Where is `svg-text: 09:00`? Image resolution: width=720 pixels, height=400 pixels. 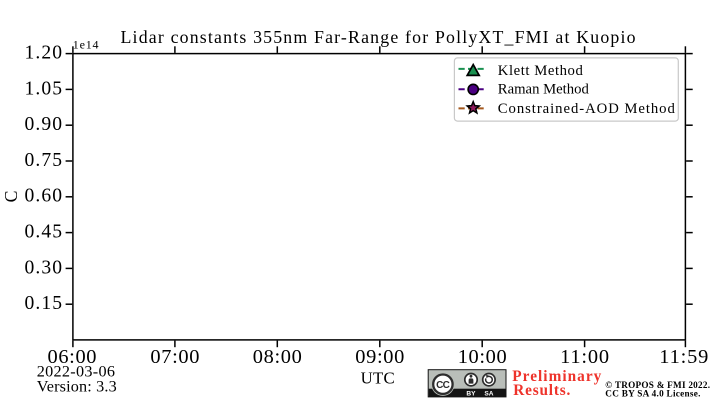
svg-text: 09:00 is located at coordinates (379, 357).